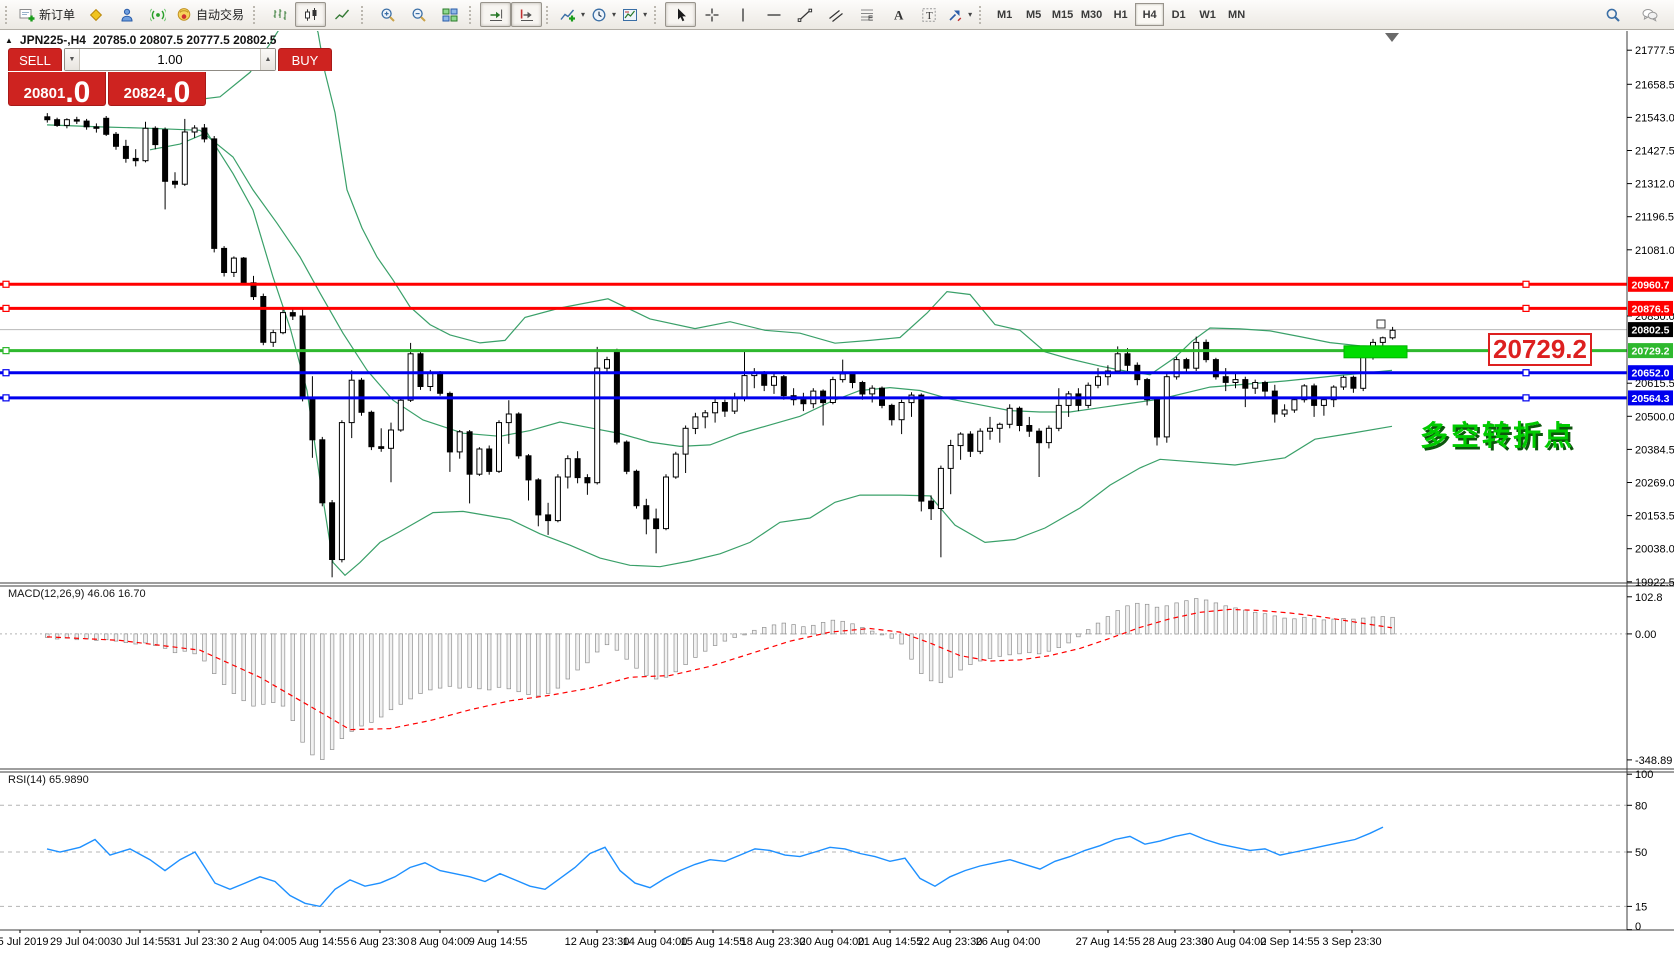  What do you see at coordinates (1237, 14) in the screenshot?
I see `timeframe-mn-button: MN` at bounding box center [1237, 14].